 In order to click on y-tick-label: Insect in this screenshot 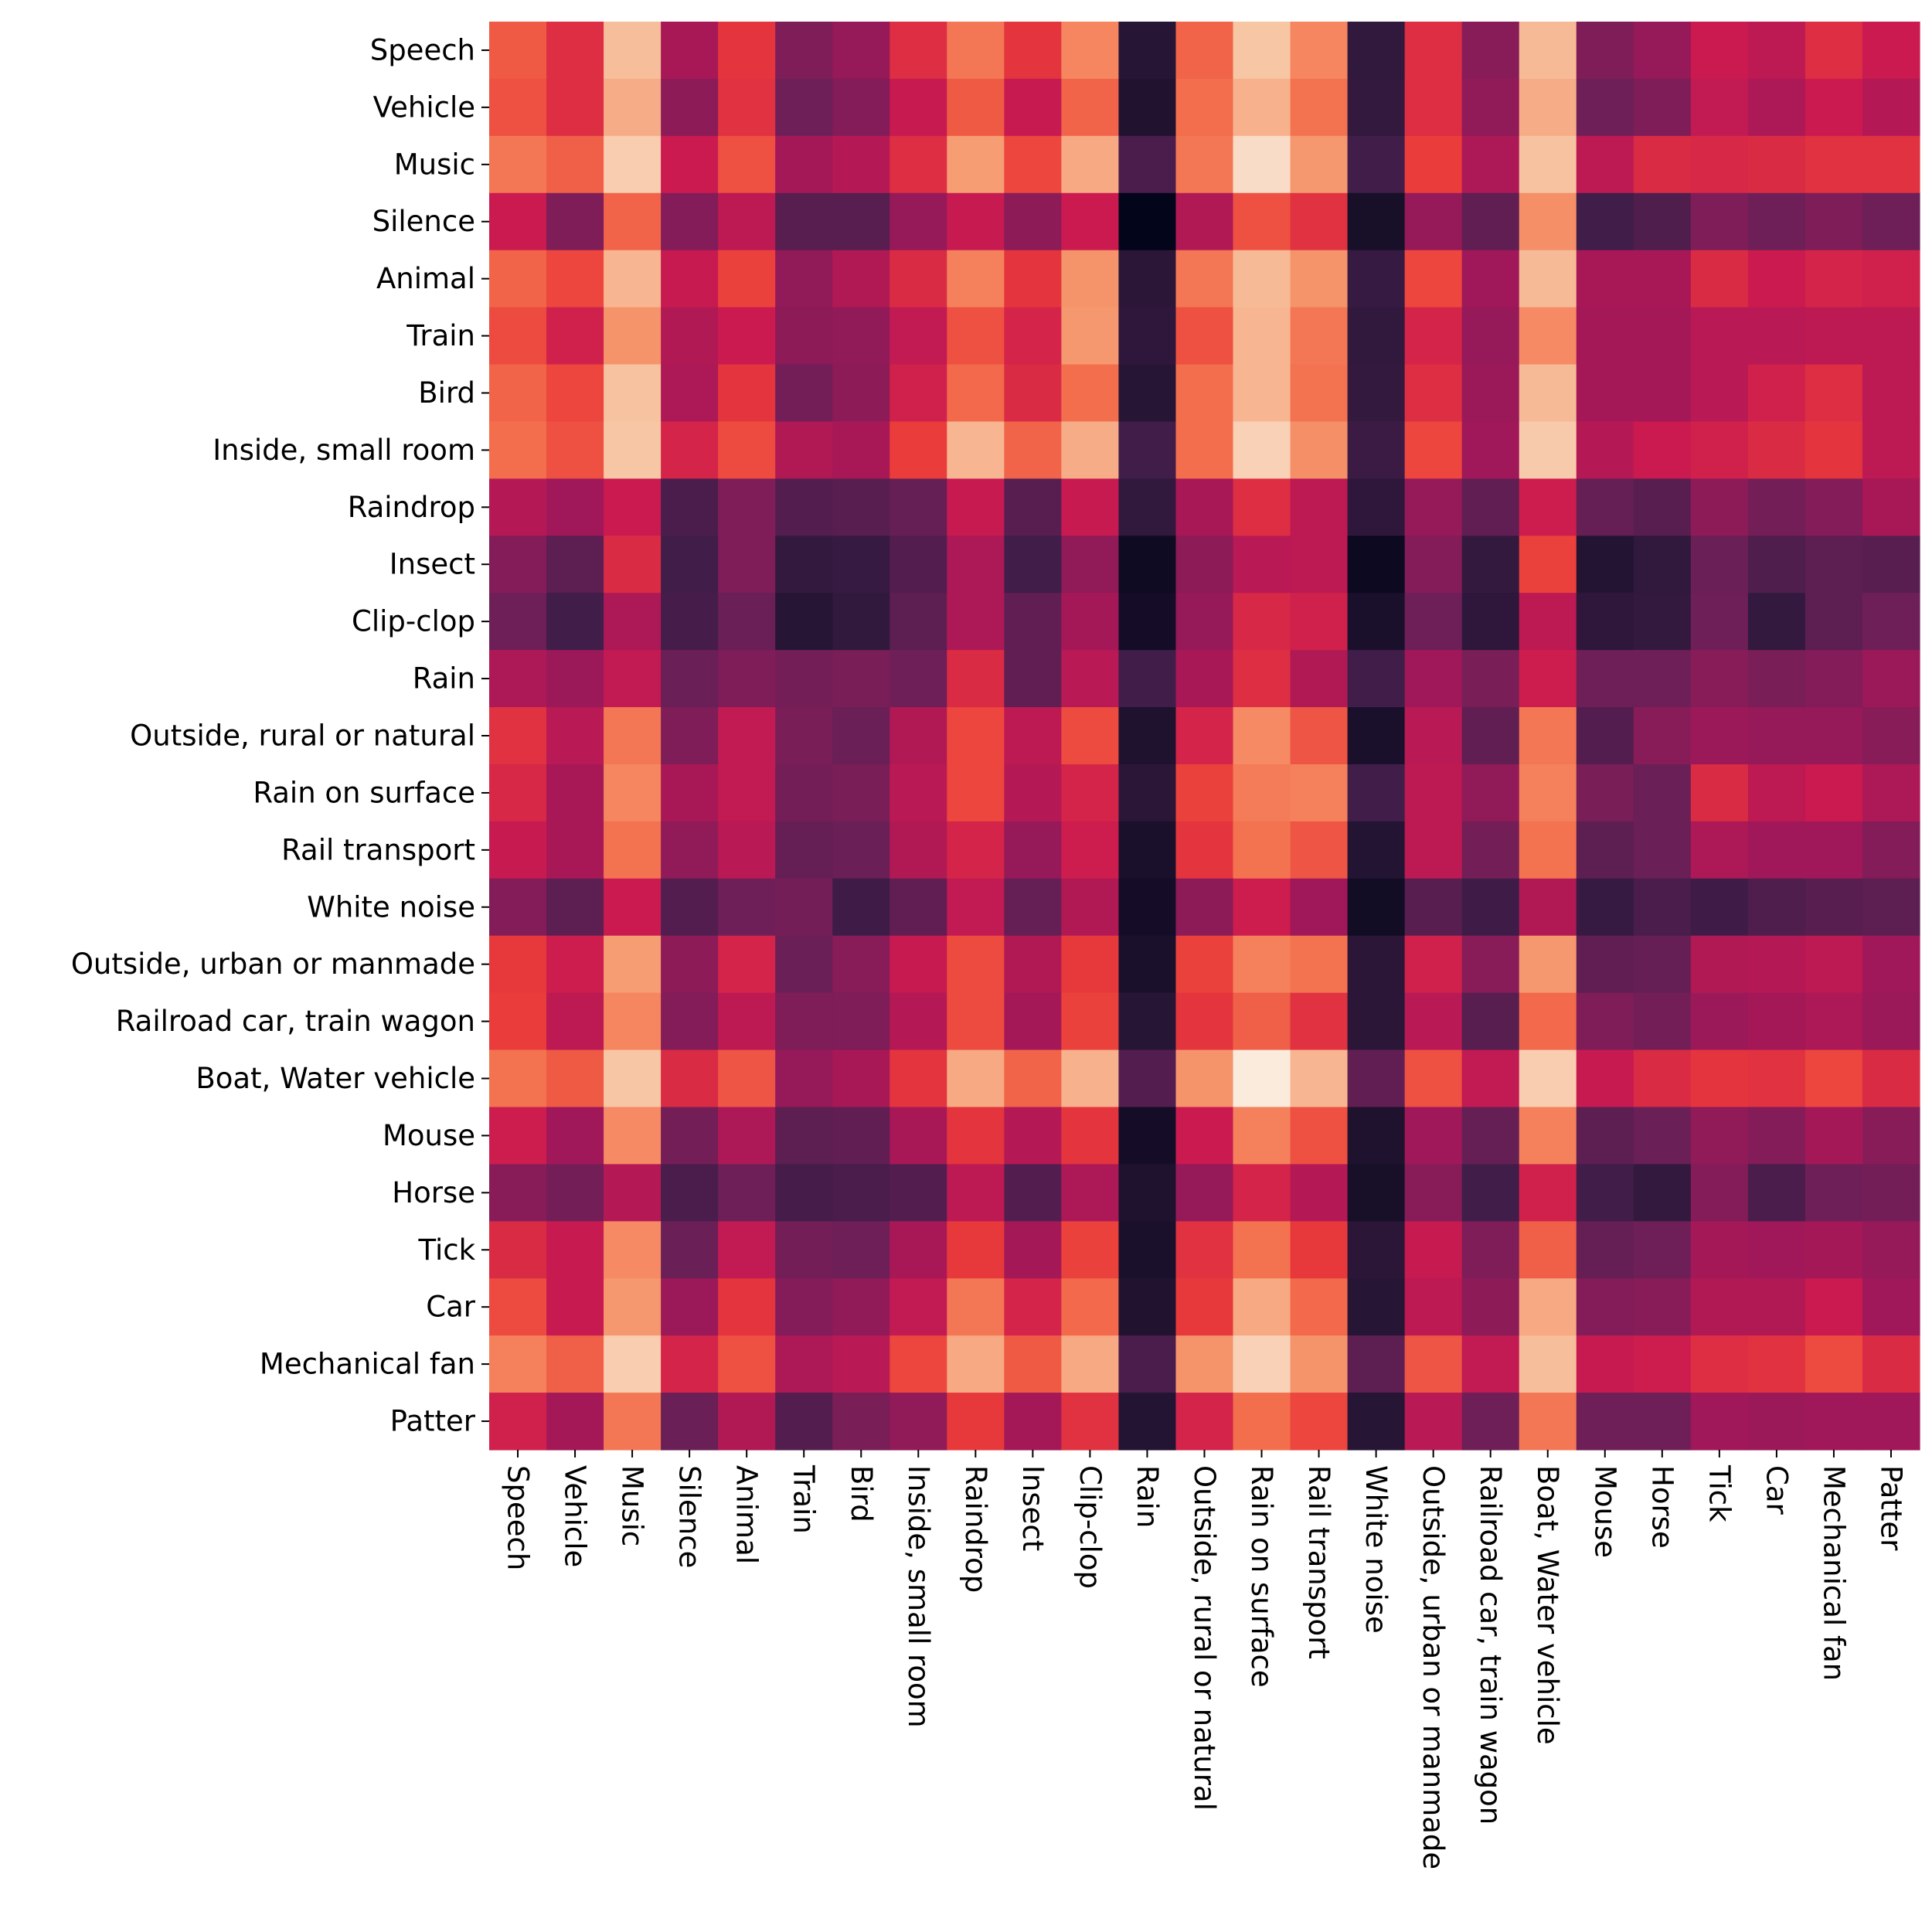, I will do `click(432, 564)`.